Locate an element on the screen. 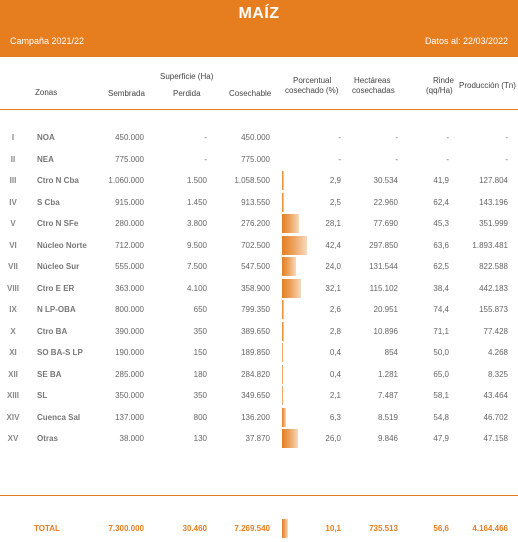 The height and width of the screenshot is (542, 518). cell-cosechable: 358.900 is located at coordinates (255, 288).